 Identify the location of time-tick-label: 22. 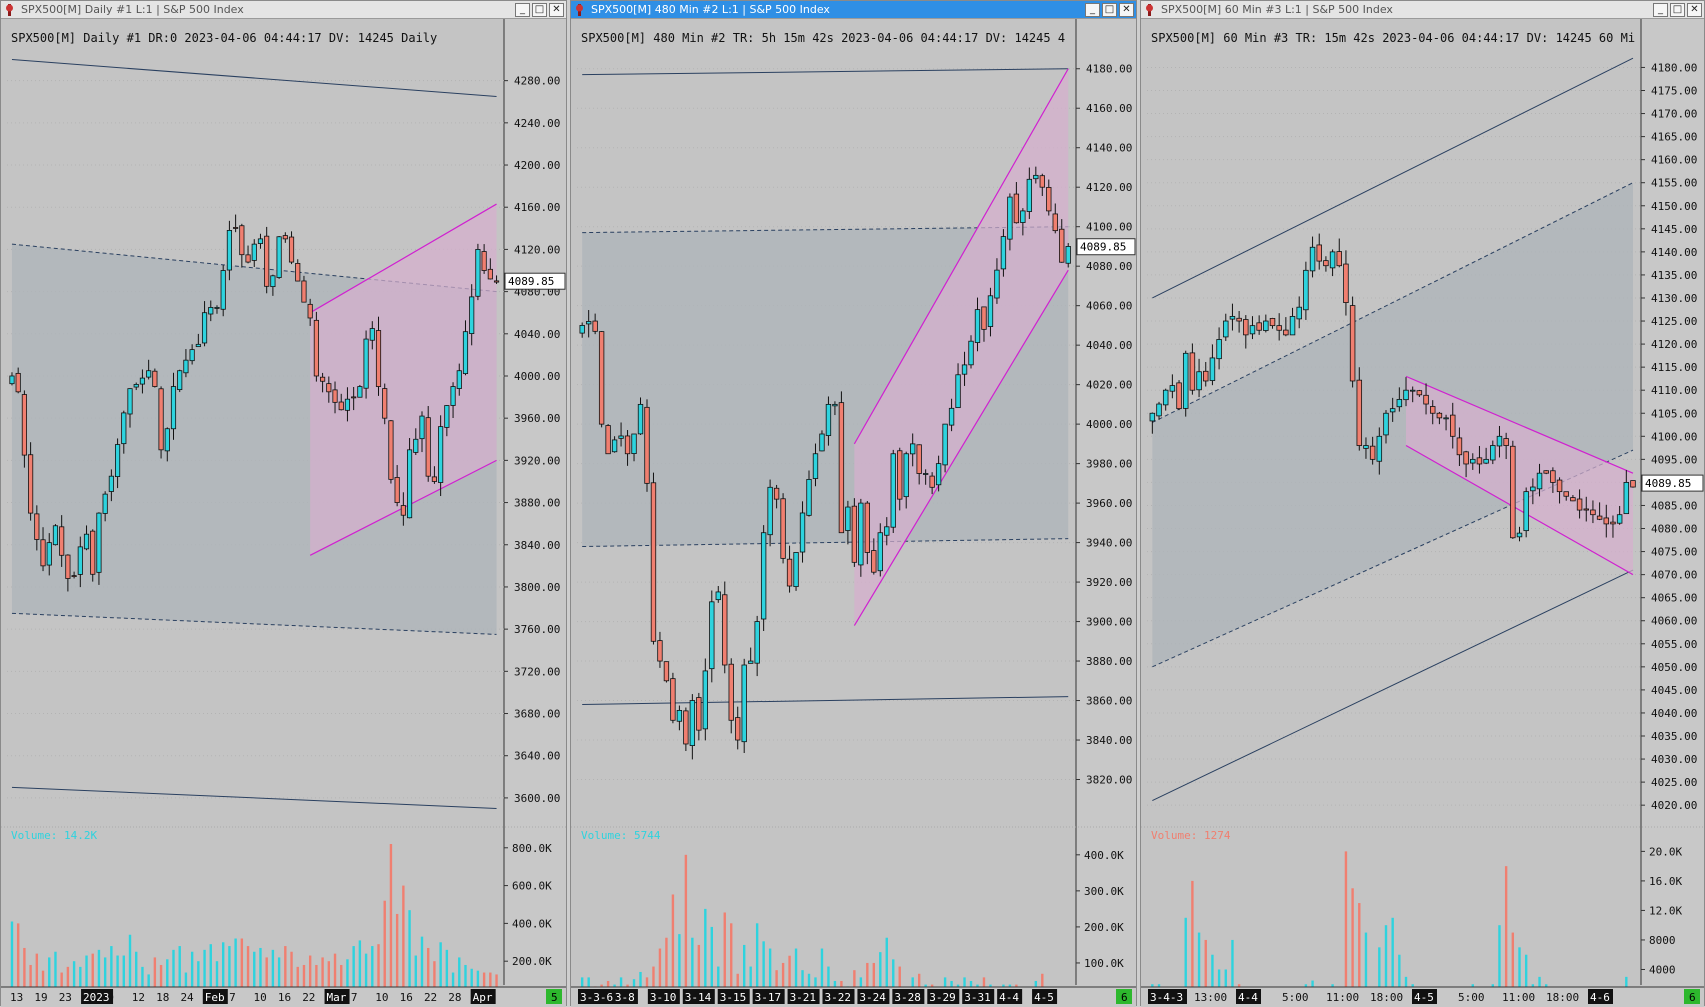
(308, 997).